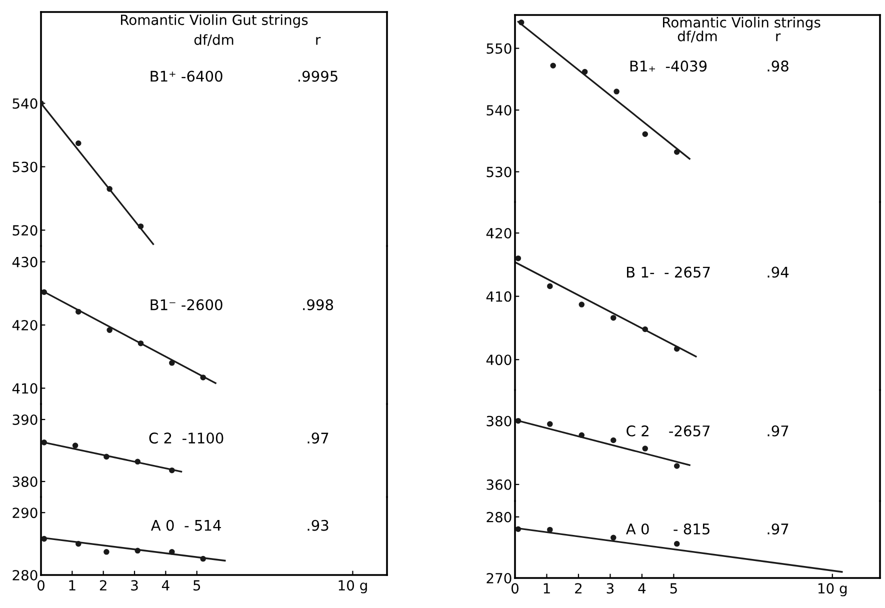 The width and height of the screenshot is (885, 608). I want to click on chart-title: Romantic Violin strings, so click(741, 23).